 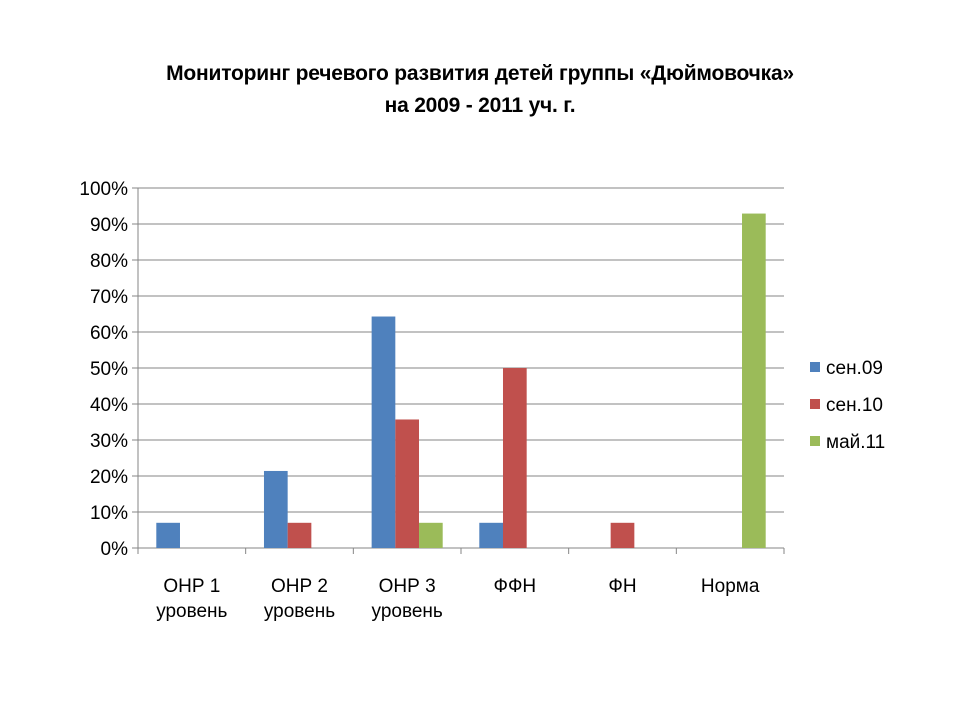 I want to click on y-tick-label: 0%, so click(x=115, y=549).